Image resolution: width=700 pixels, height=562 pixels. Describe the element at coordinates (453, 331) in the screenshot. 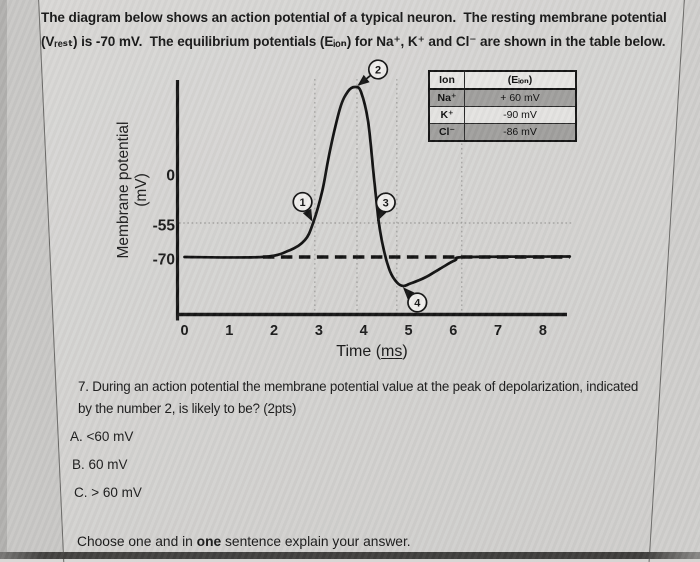

I see `x-tick-label: 6` at that location.